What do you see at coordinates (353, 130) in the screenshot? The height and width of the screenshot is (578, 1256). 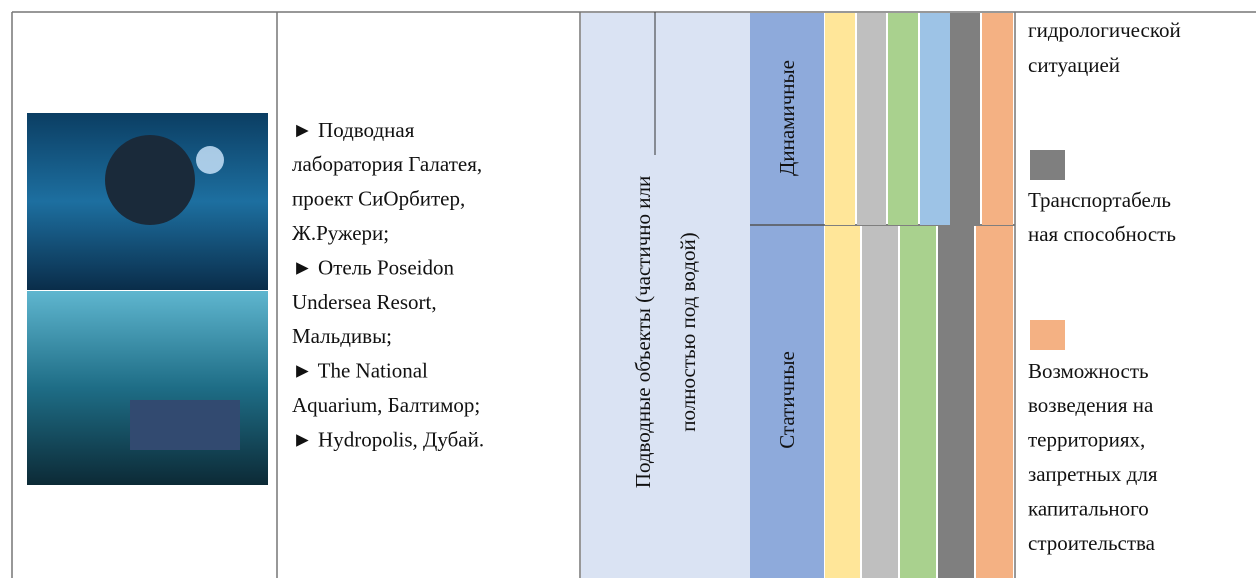 I see `object-line: ► Подводная` at bounding box center [353, 130].